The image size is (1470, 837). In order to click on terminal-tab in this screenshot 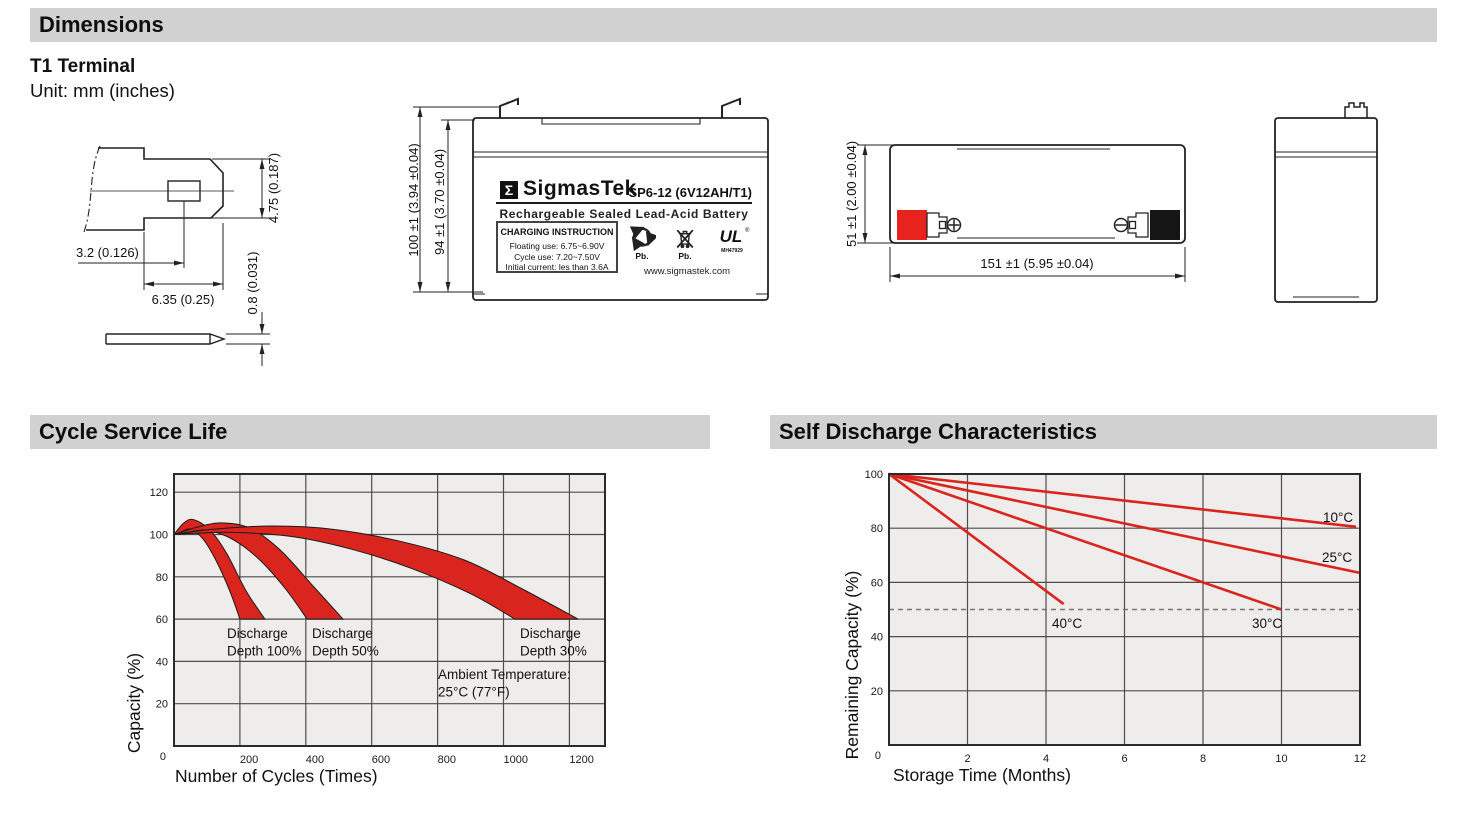, I will do `click(1356, 110)`.